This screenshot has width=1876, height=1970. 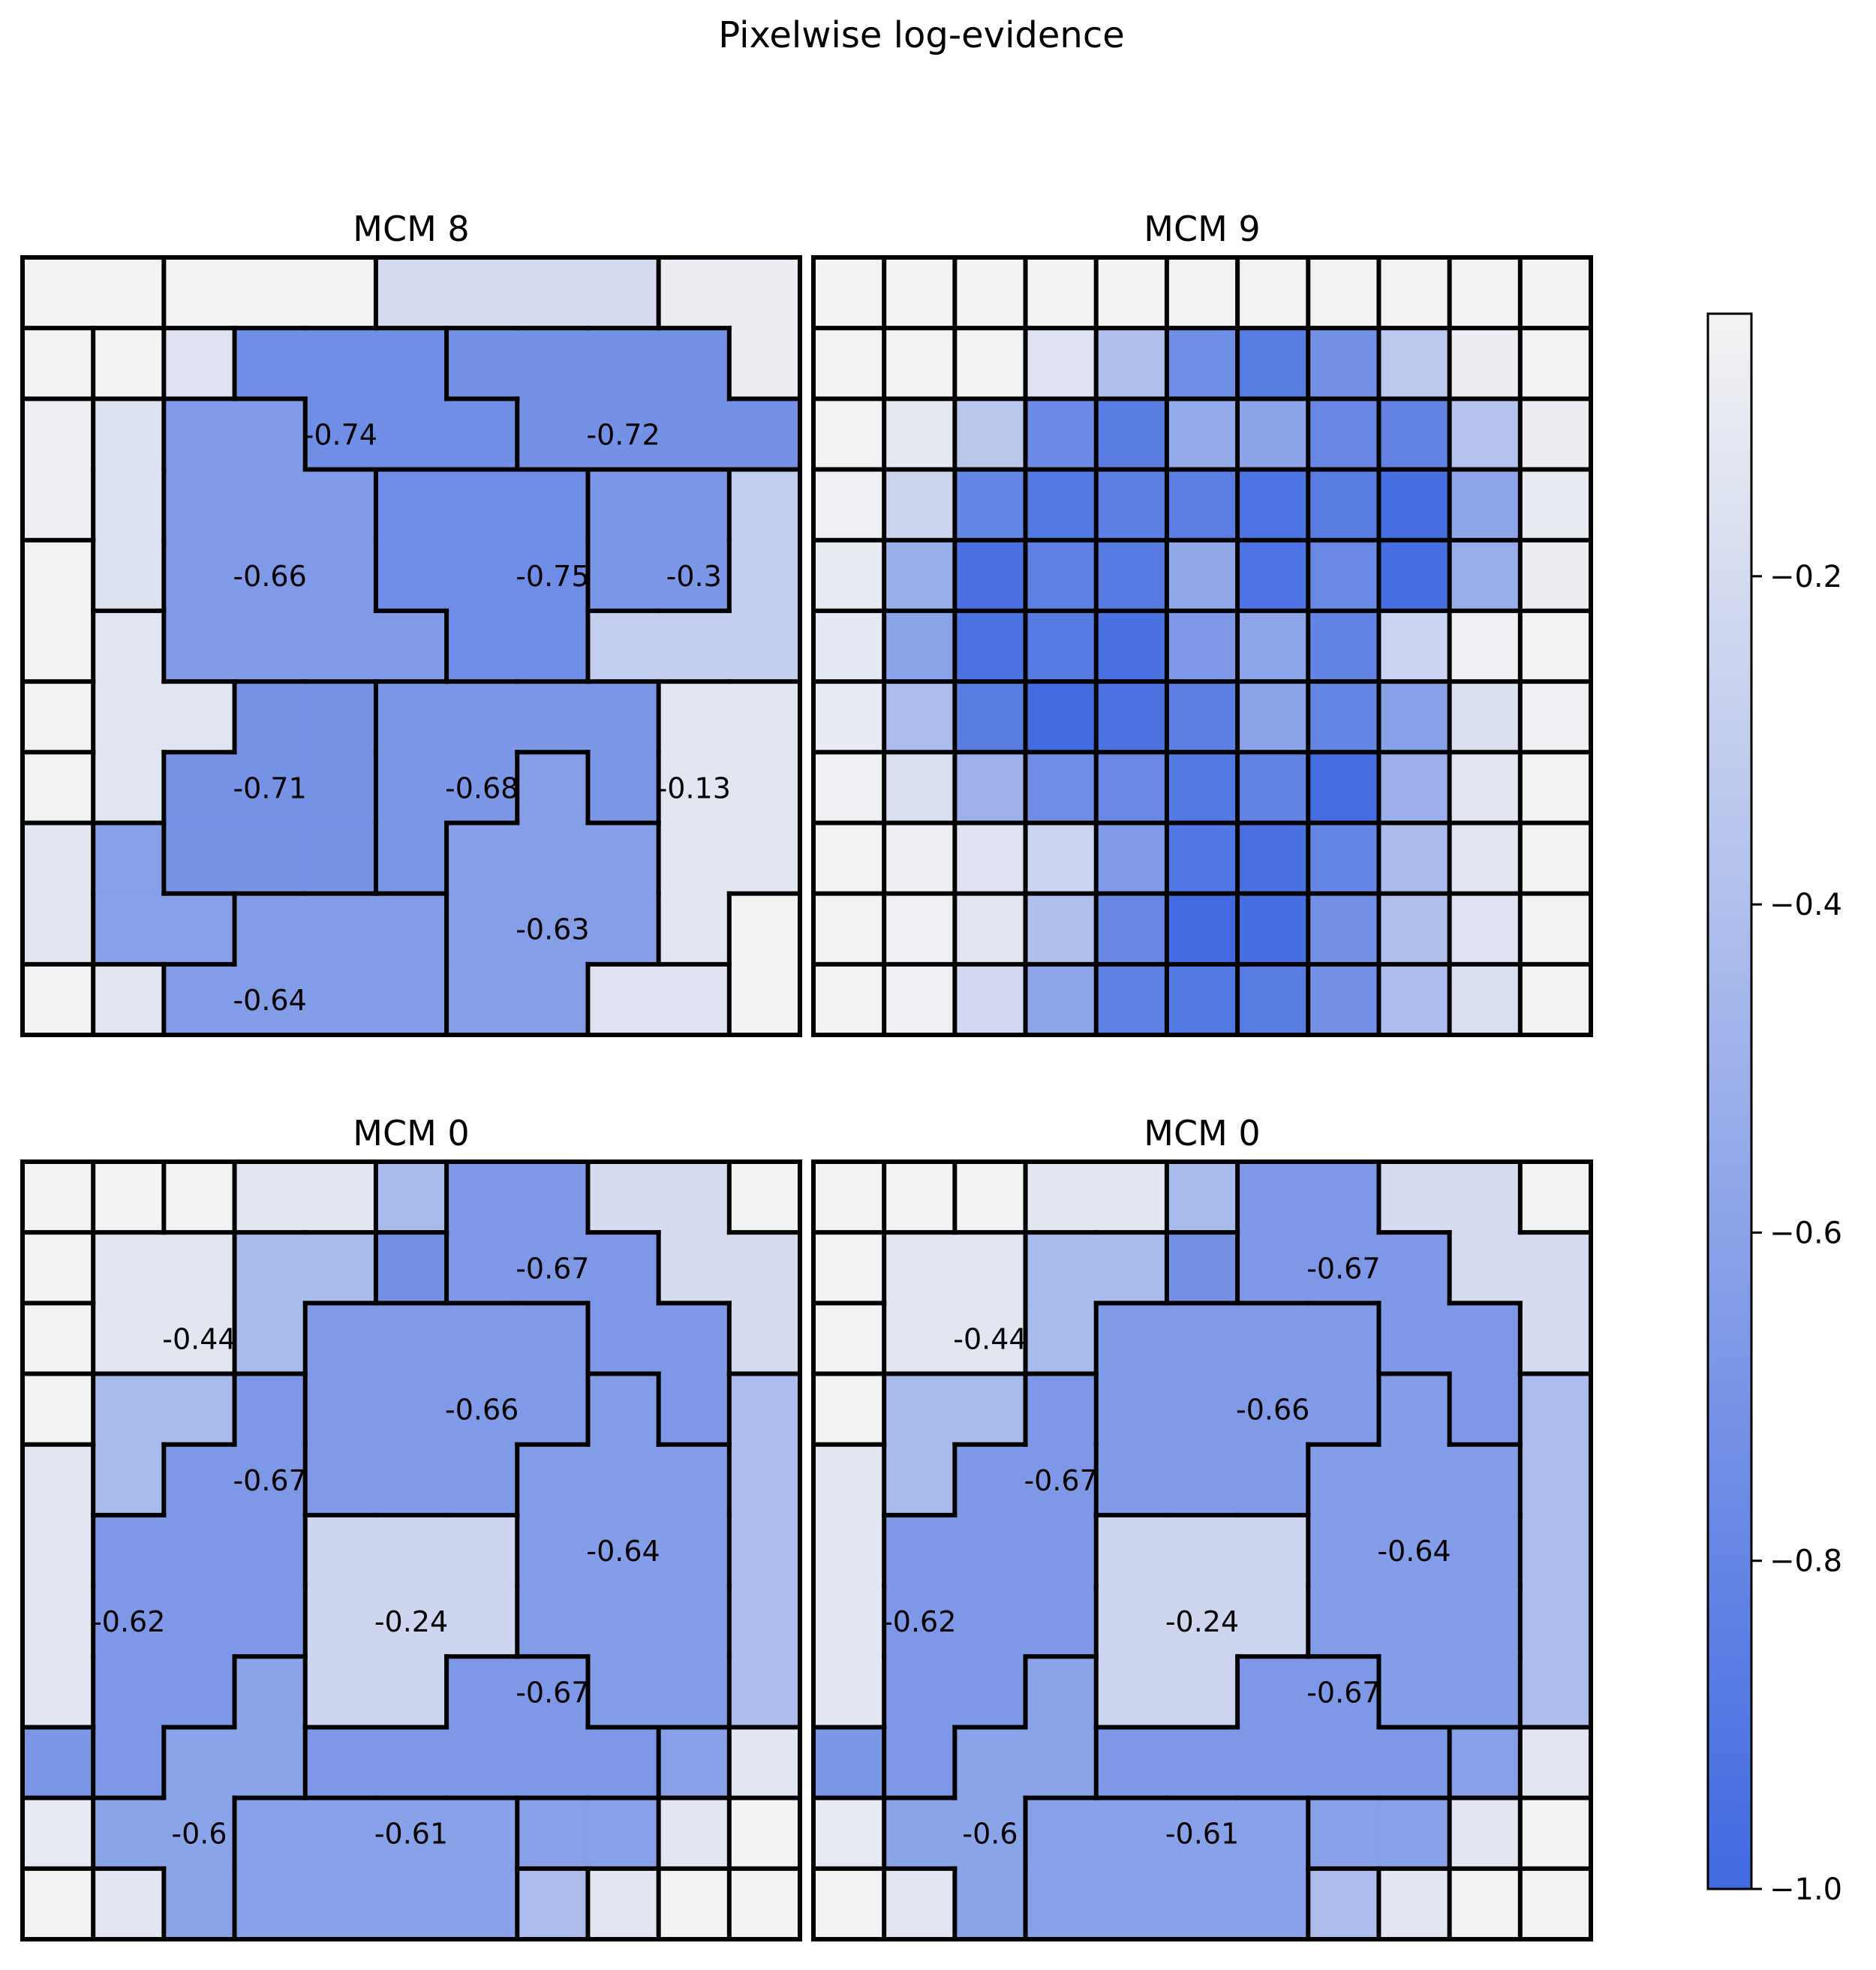 What do you see at coordinates (411, 229) in the screenshot?
I see `panel-title: MCM 8` at bounding box center [411, 229].